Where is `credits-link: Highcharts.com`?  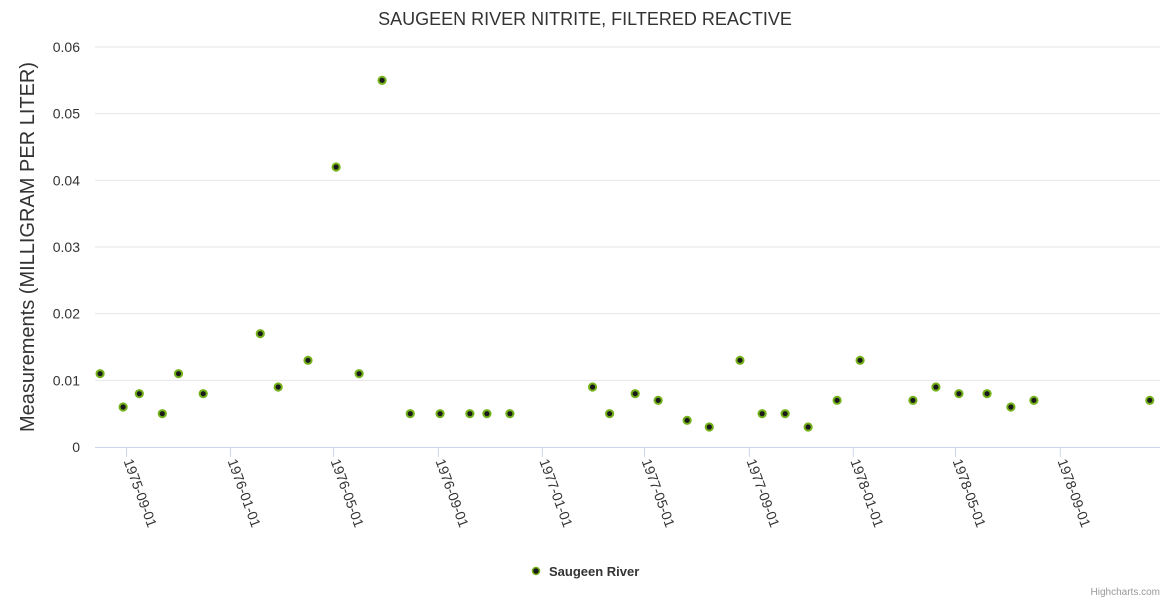 credits-link: Highcharts.com is located at coordinates (1125, 592).